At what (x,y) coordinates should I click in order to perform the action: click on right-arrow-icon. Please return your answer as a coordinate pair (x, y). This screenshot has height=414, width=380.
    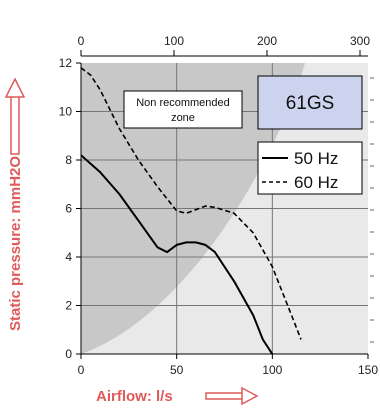
    Looking at the image, I should click on (232, 396).